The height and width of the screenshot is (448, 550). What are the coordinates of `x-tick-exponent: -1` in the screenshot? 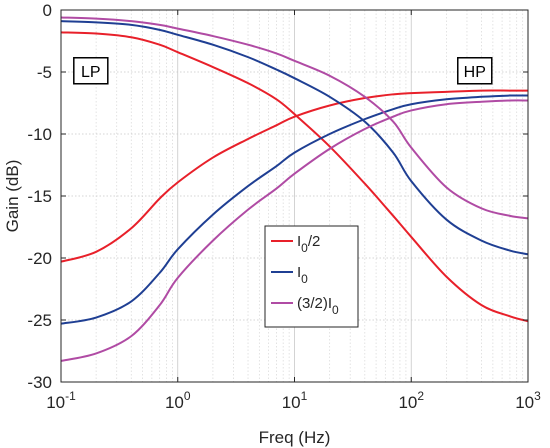 It's located at (70, 396).